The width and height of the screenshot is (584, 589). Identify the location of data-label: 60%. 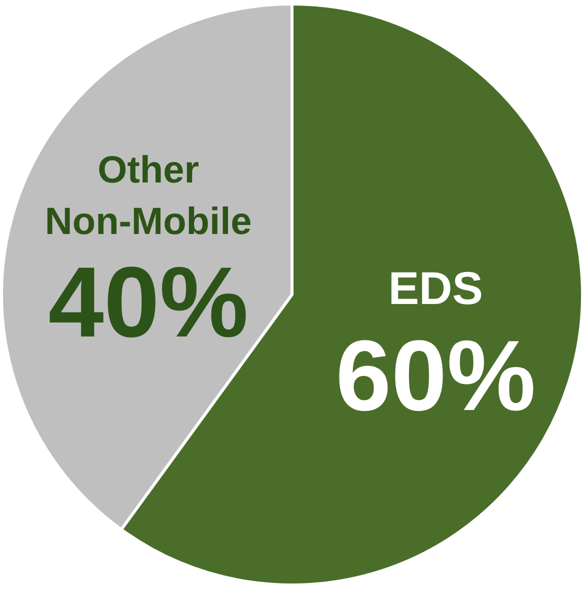
(436, 376).